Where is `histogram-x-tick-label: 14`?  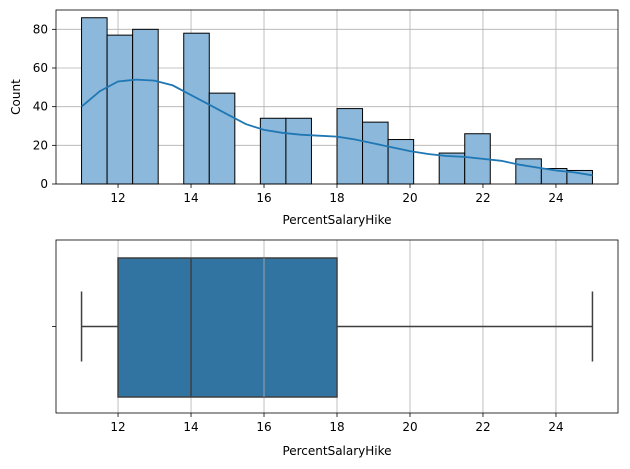
histogram-x-tick-label: 14 is located at coordinates (190, 198).